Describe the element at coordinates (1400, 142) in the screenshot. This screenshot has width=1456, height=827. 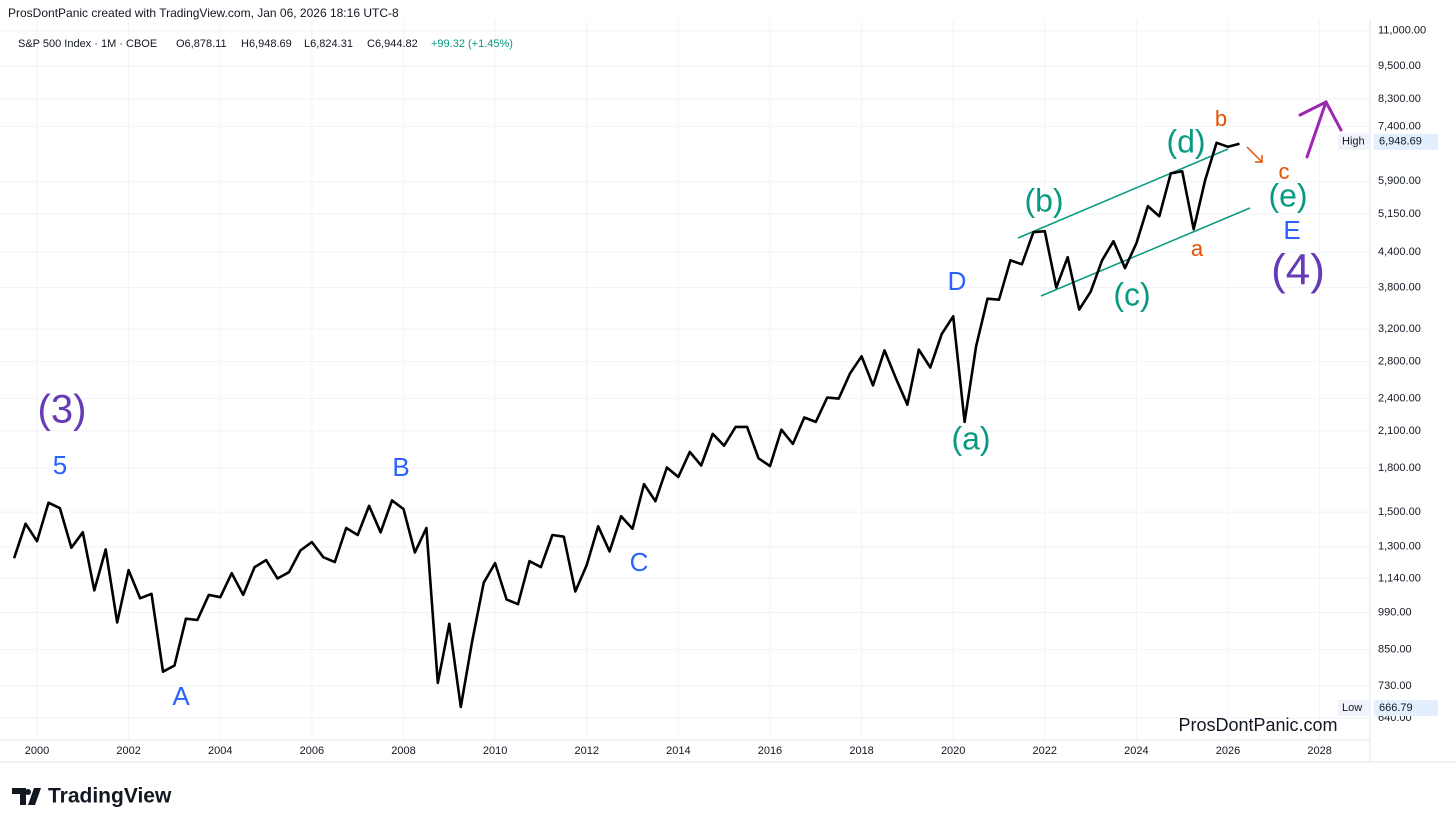
I see `high-value: 6,948.69` at that location.